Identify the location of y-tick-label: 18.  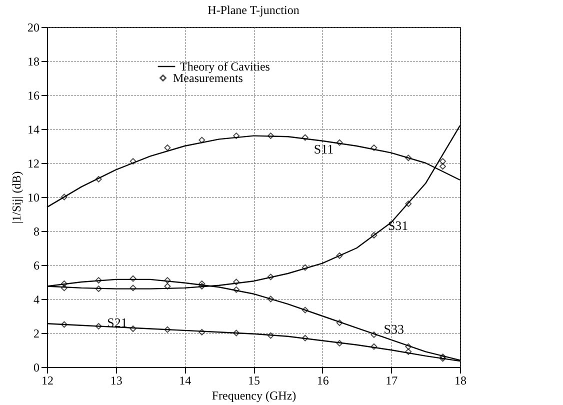
(34, 61).